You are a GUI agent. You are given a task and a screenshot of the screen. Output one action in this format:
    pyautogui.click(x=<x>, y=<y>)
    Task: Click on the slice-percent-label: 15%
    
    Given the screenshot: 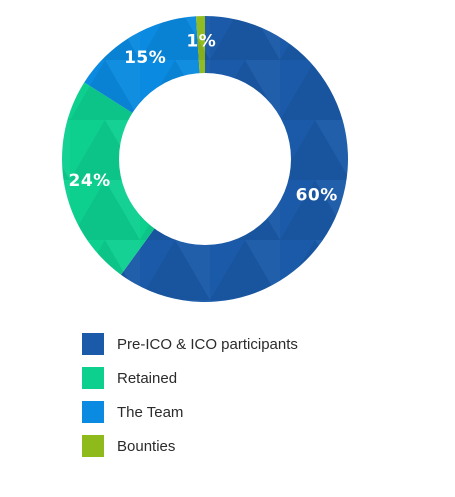 What is the action you would take?
    pyautogui.click(x=145, y=58)
    